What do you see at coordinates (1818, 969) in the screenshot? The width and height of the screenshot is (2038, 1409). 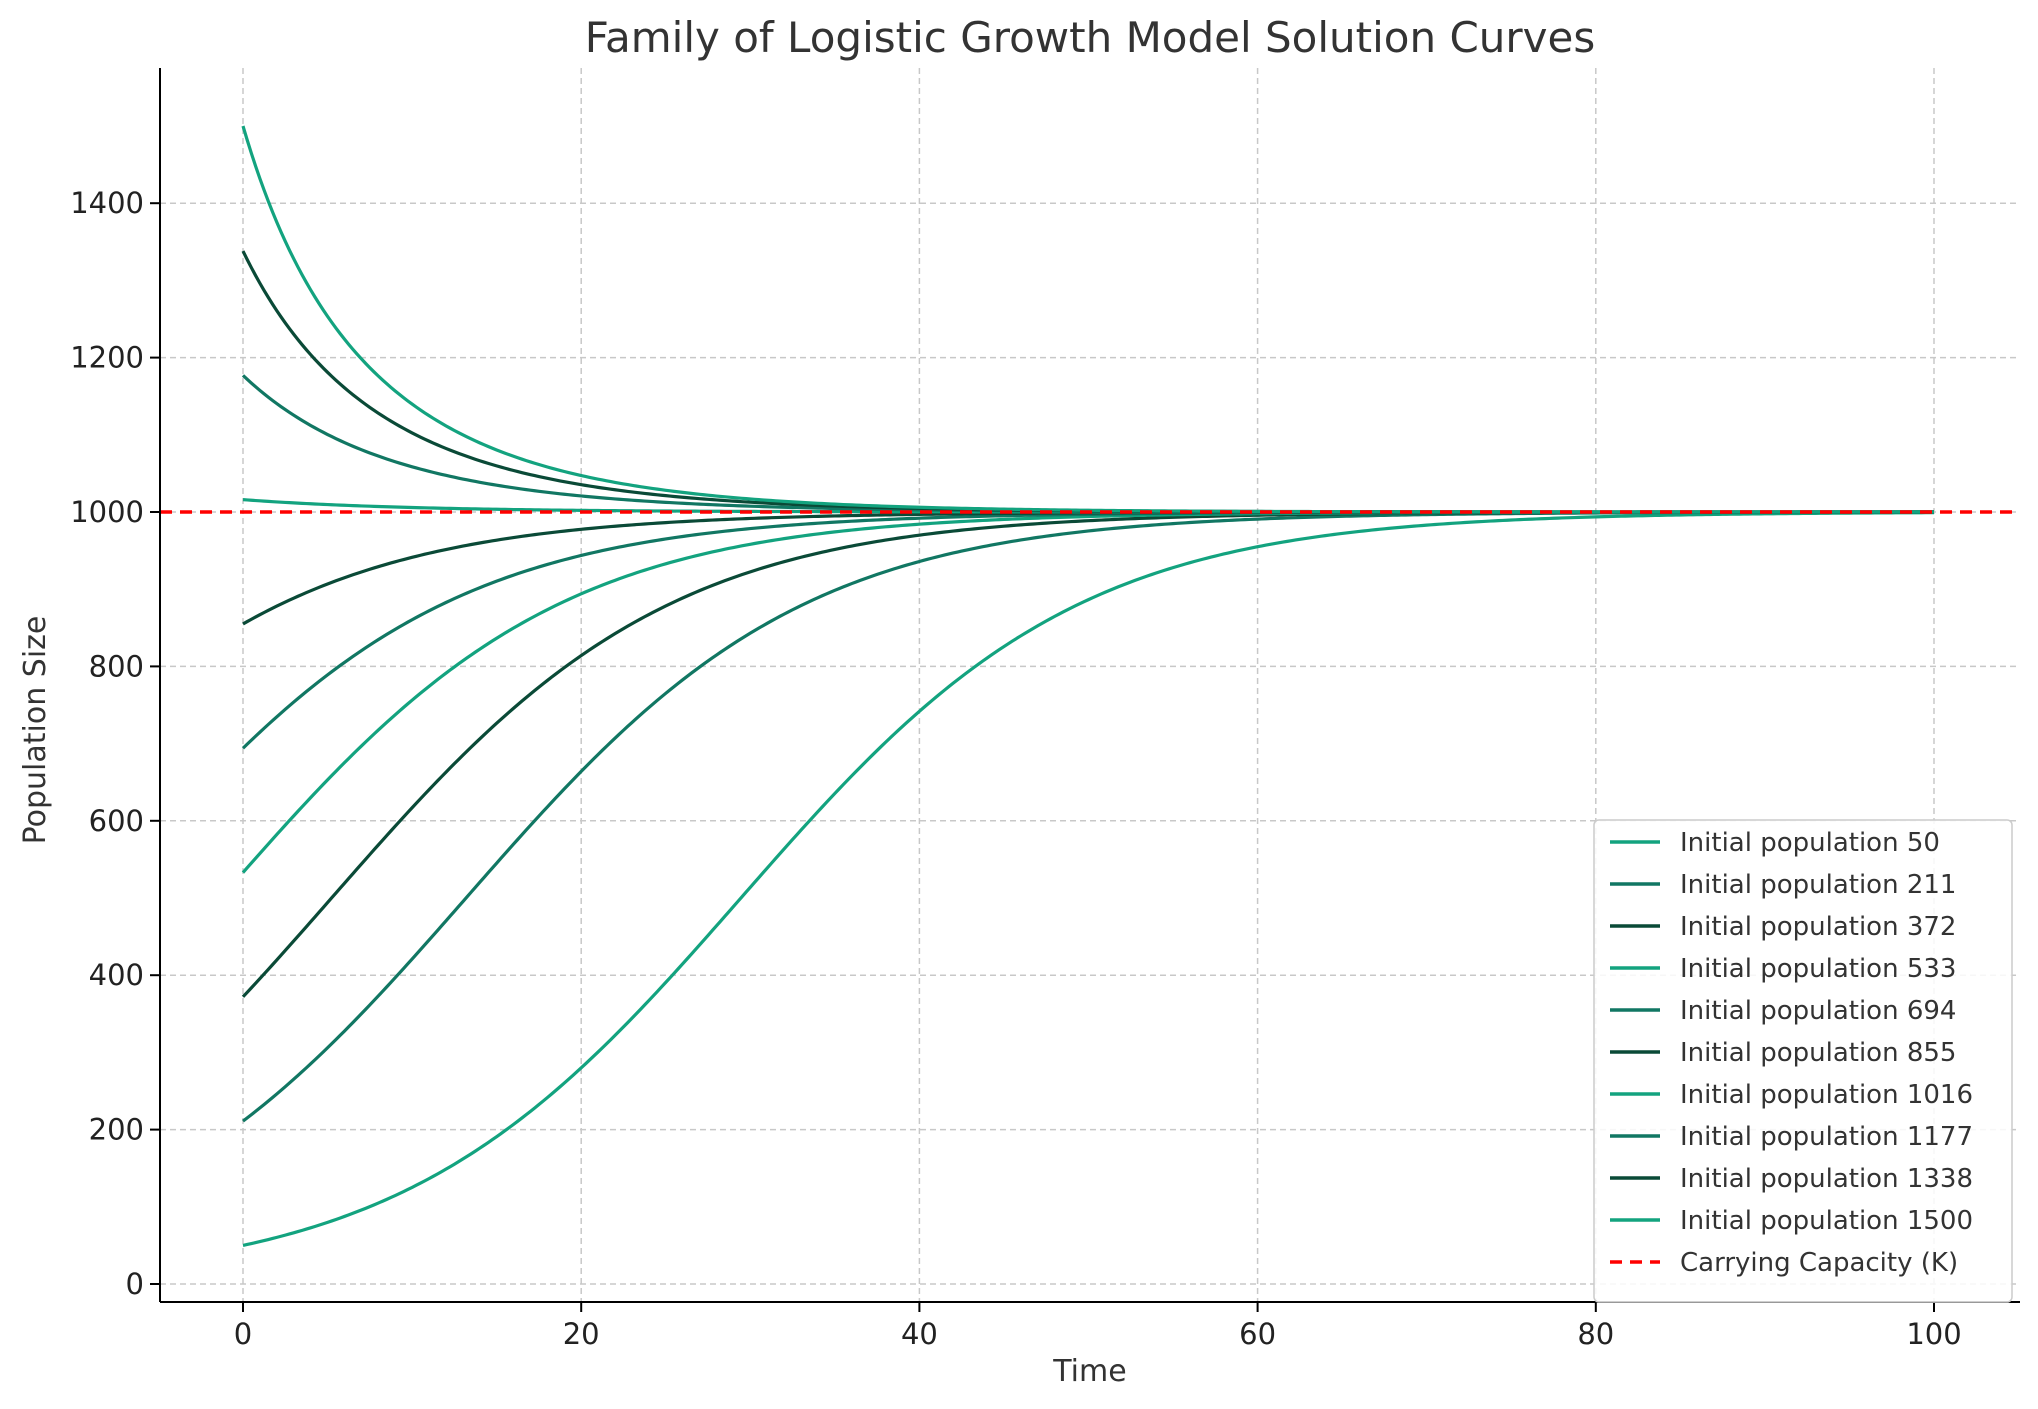 I see `legend-label: Initial population 533` at bounding box center [1818, 969].